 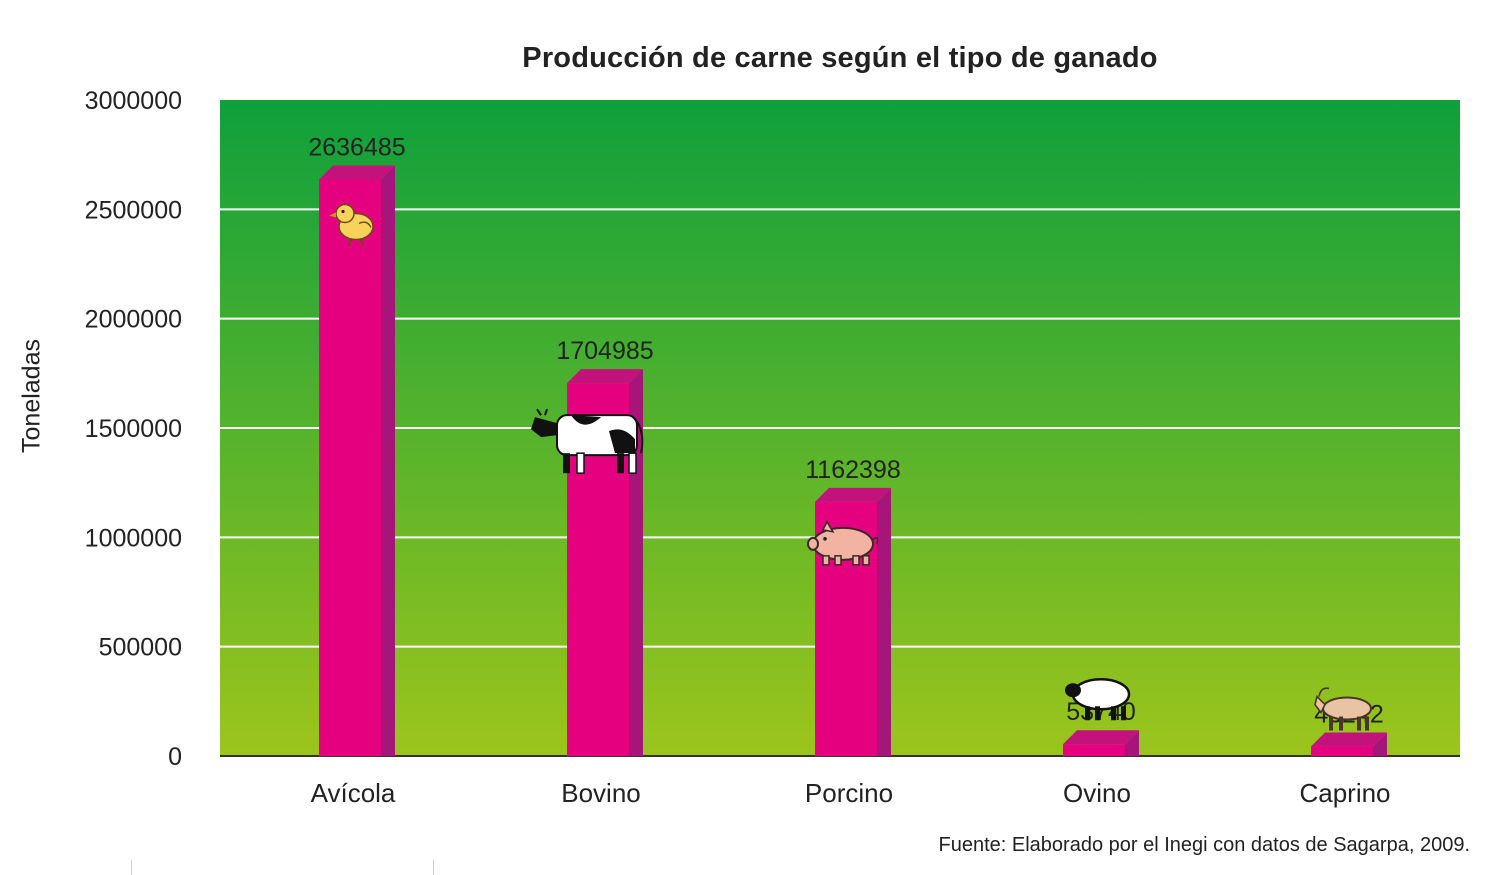 What do you see at coordinates (351, 224) in the screenshot?
I see `chick-icon` at bounding box center [351, 224].